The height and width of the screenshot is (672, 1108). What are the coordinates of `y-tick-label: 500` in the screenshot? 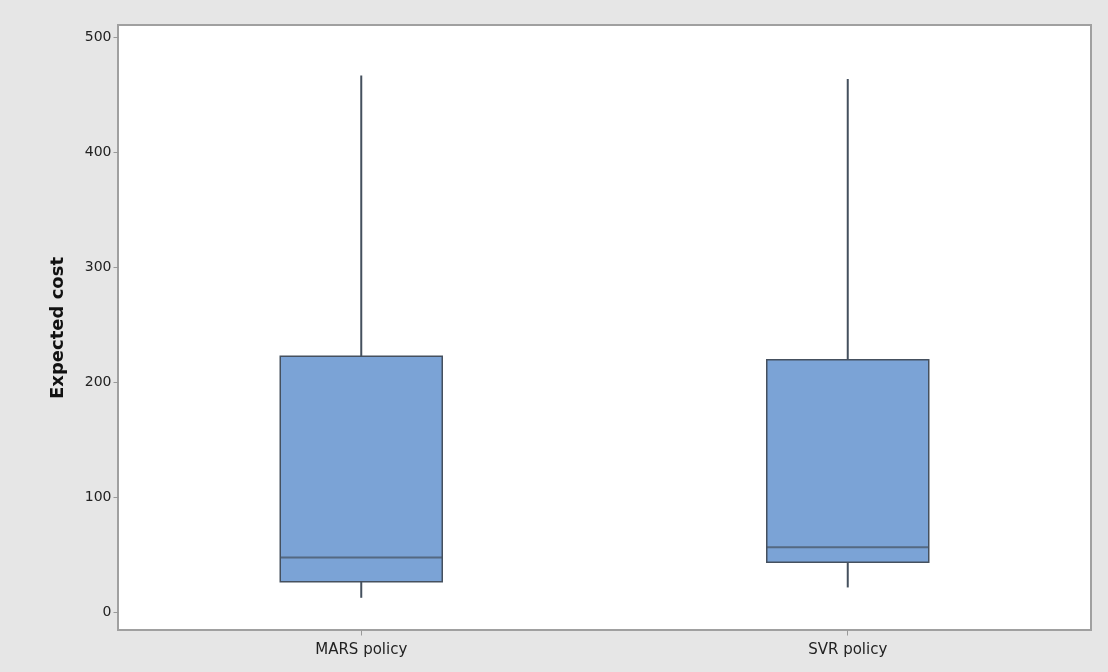 It's located at (98, 36).